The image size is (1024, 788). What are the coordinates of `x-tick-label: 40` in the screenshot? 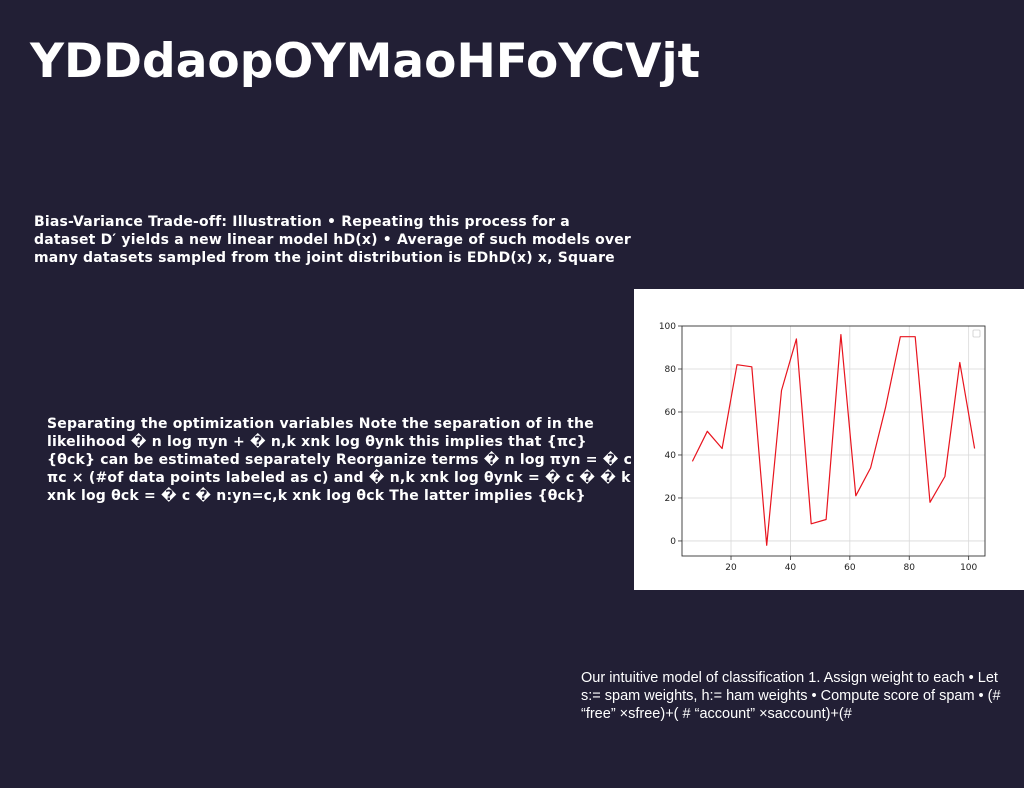 It's located at (791, 568).